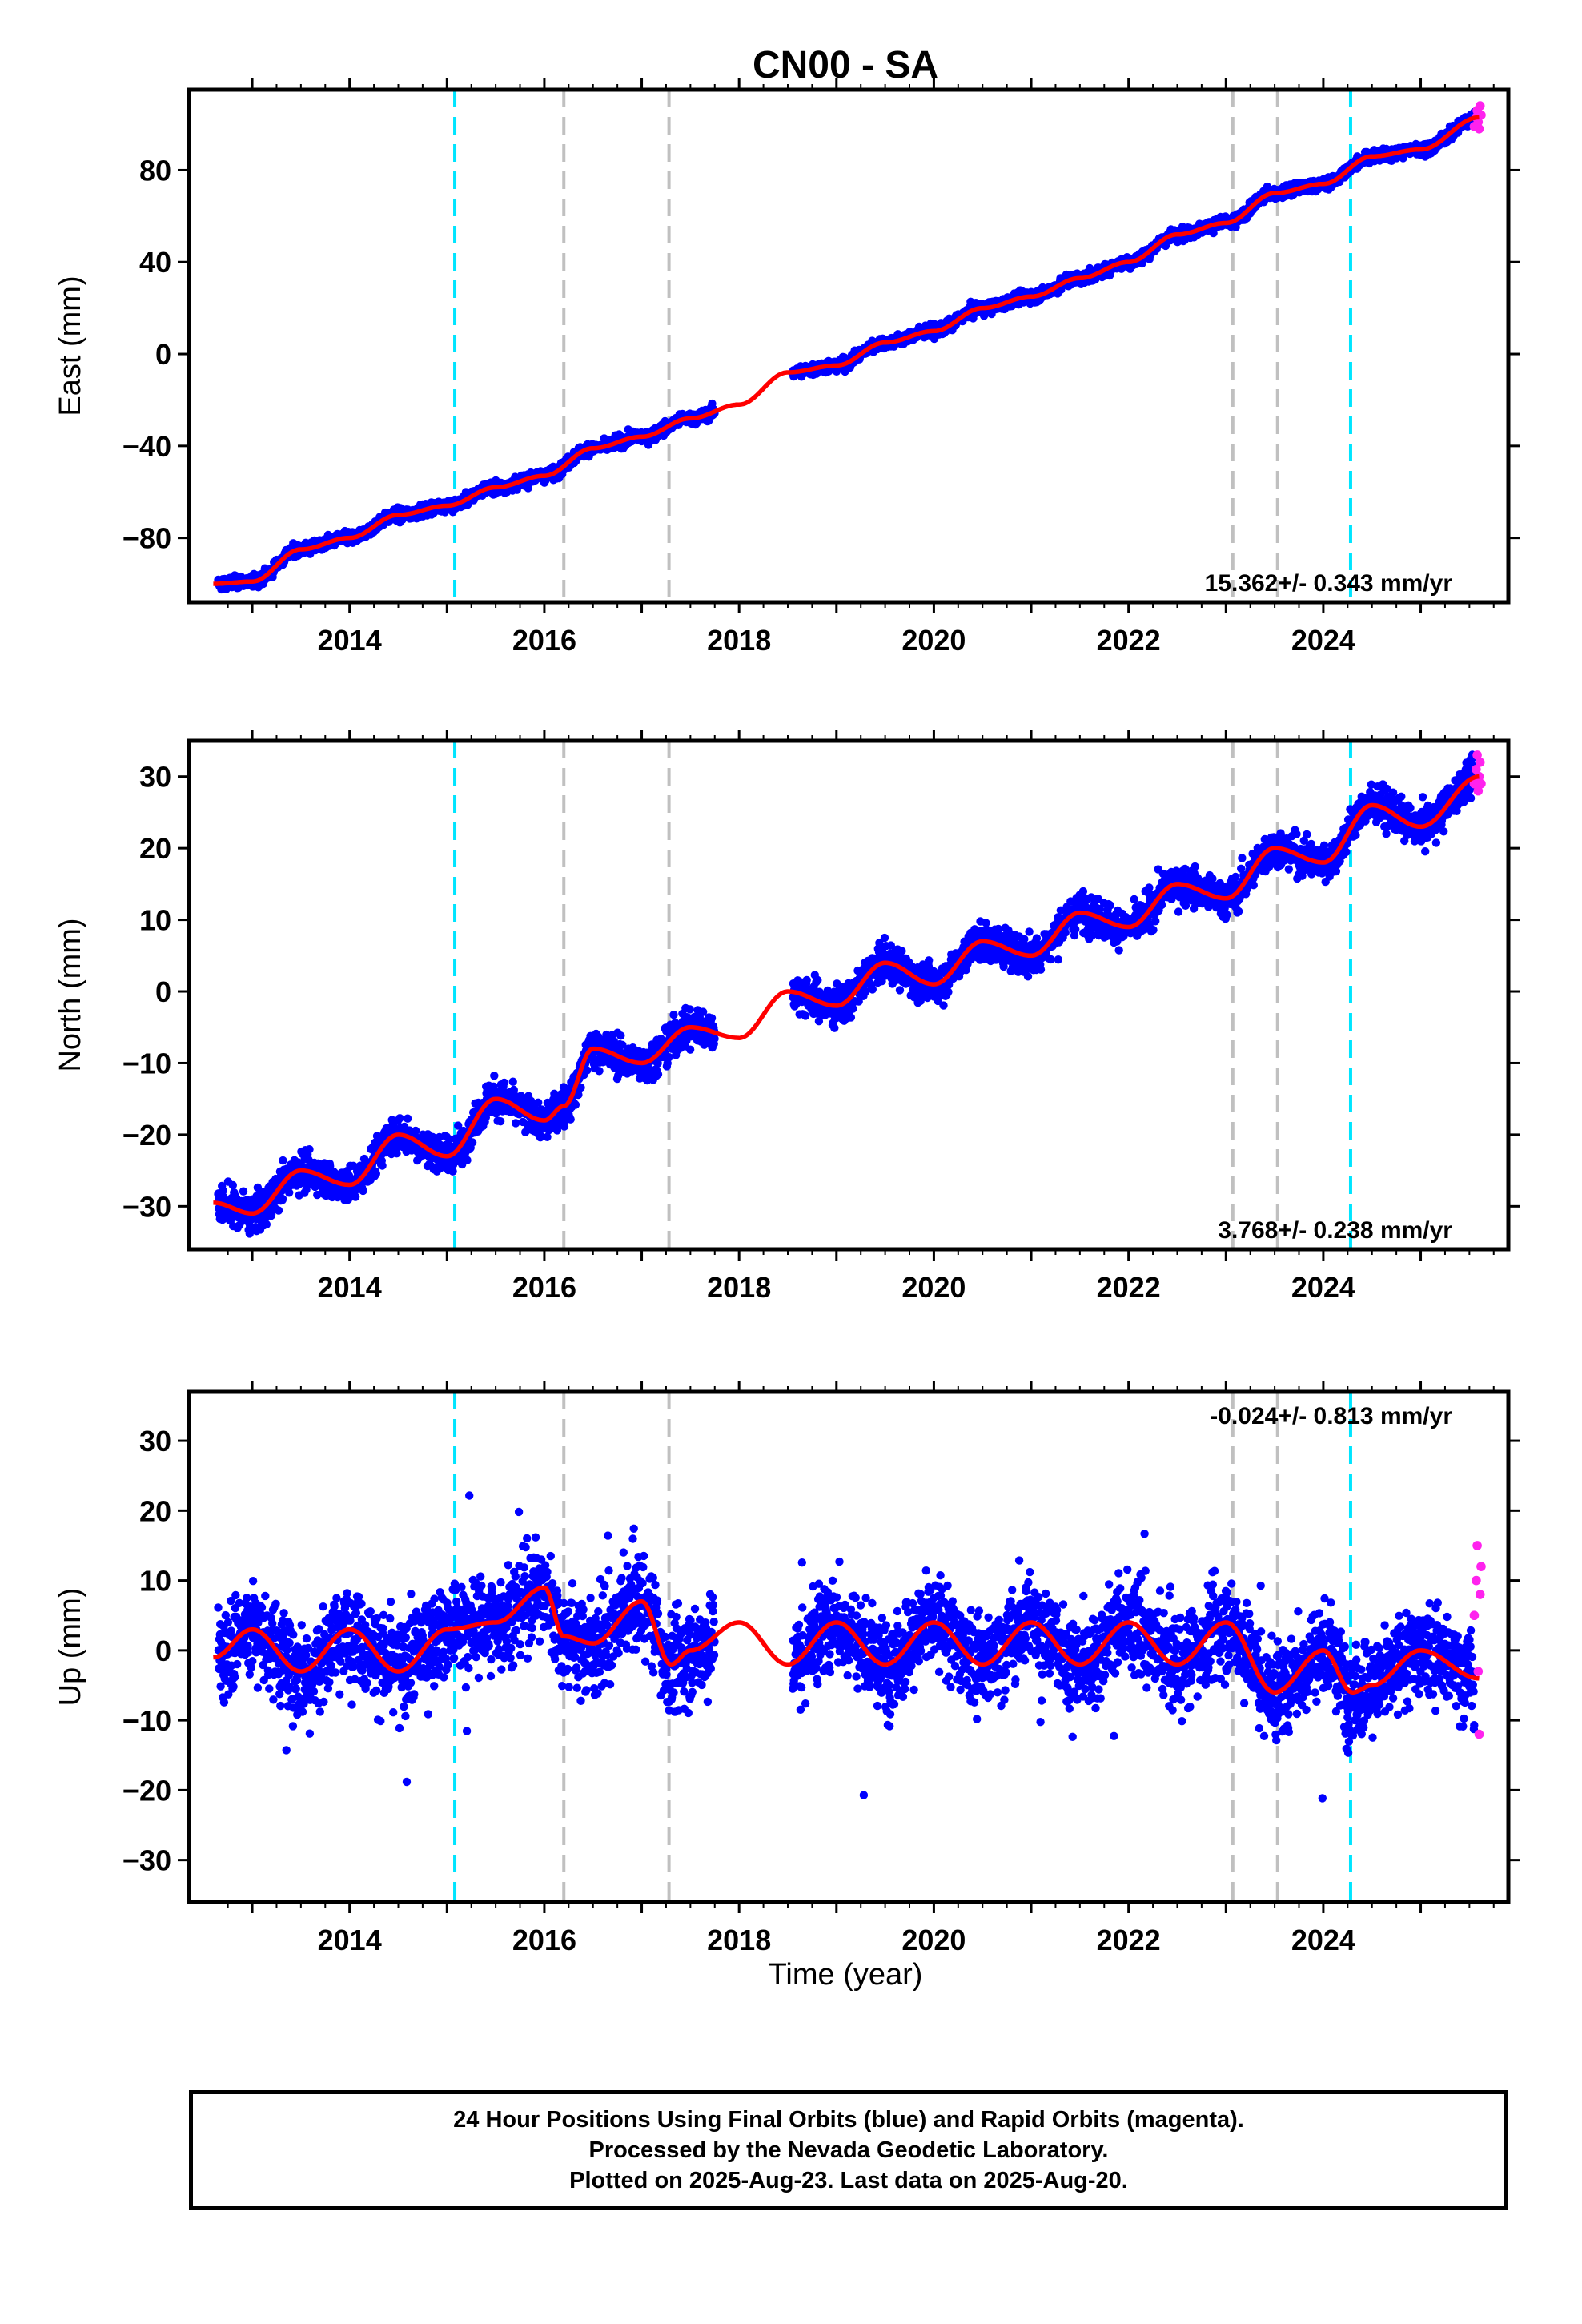 This screenshot has height=2324, width=1582. Describe the element at coordinates (846, 65) in the screenshot. I see `chart-title: CN00 - SA` at that location.